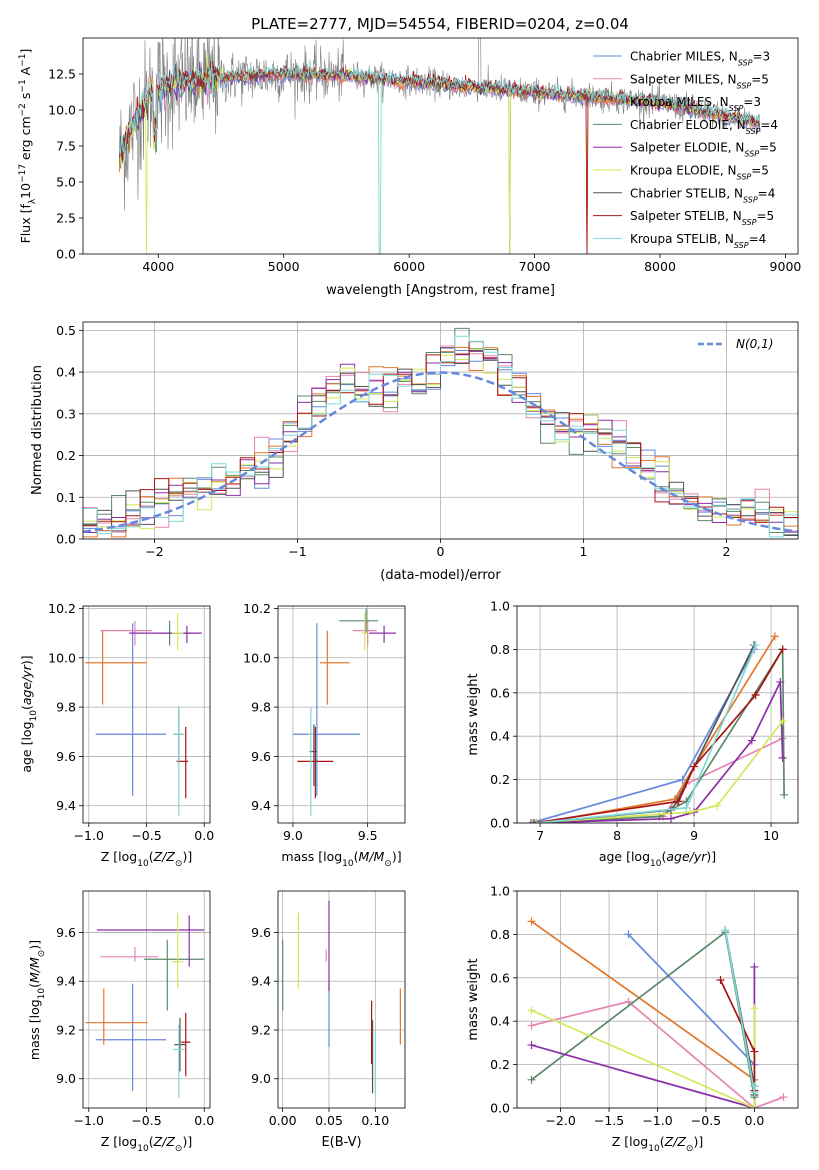 The height and width of the screenshot is (1170, 819). What do you see at coordinates (727, 551) in the screenshot?
I see `x-tick-label: 2` at bounding box center [727, 551].